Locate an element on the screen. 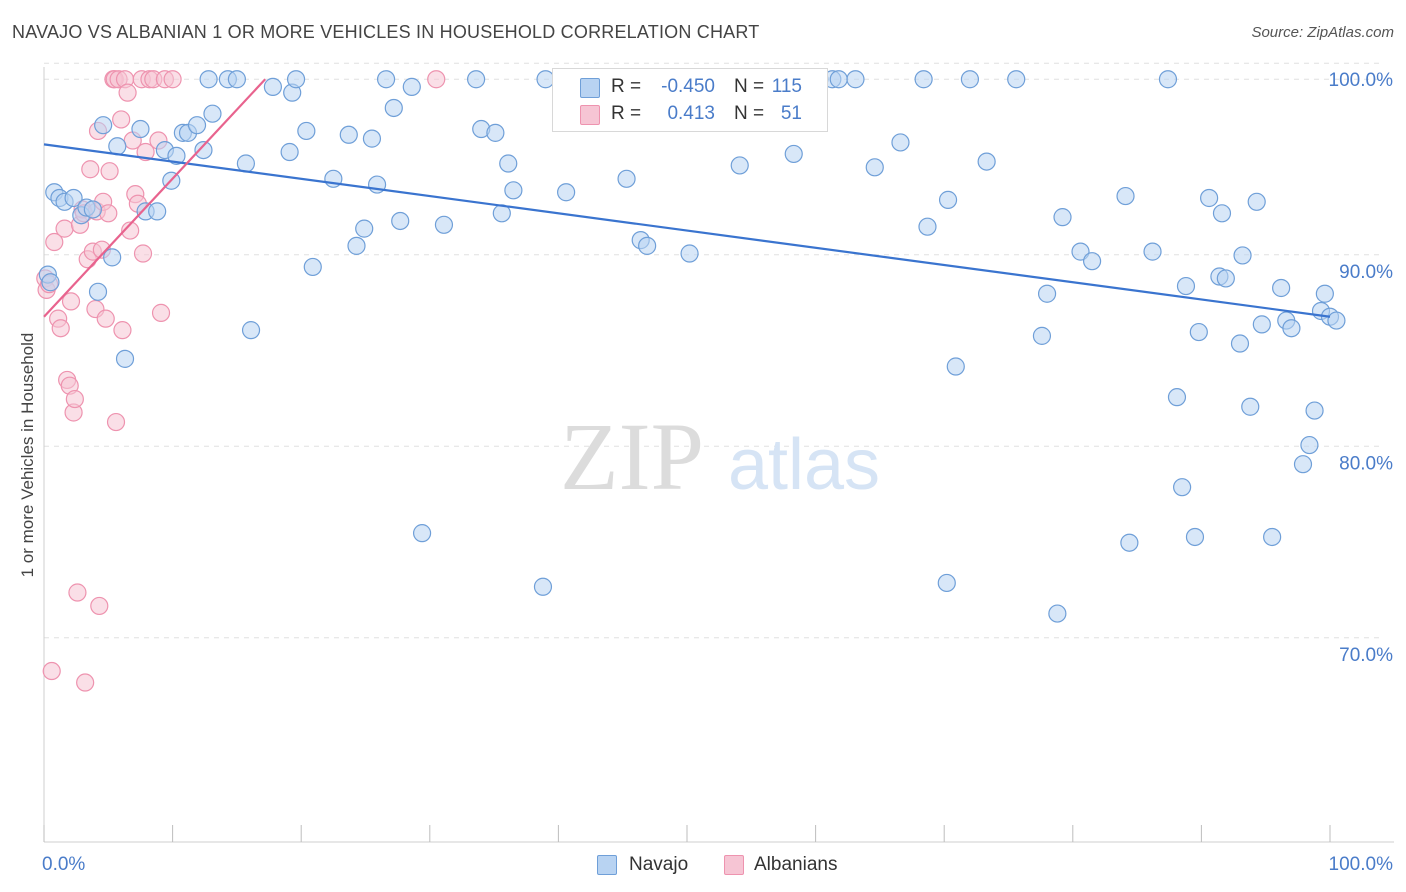 This screenshot has width=1406, height=892. bottom-albanian-label: Albanians is located at coordinates (796, 864).